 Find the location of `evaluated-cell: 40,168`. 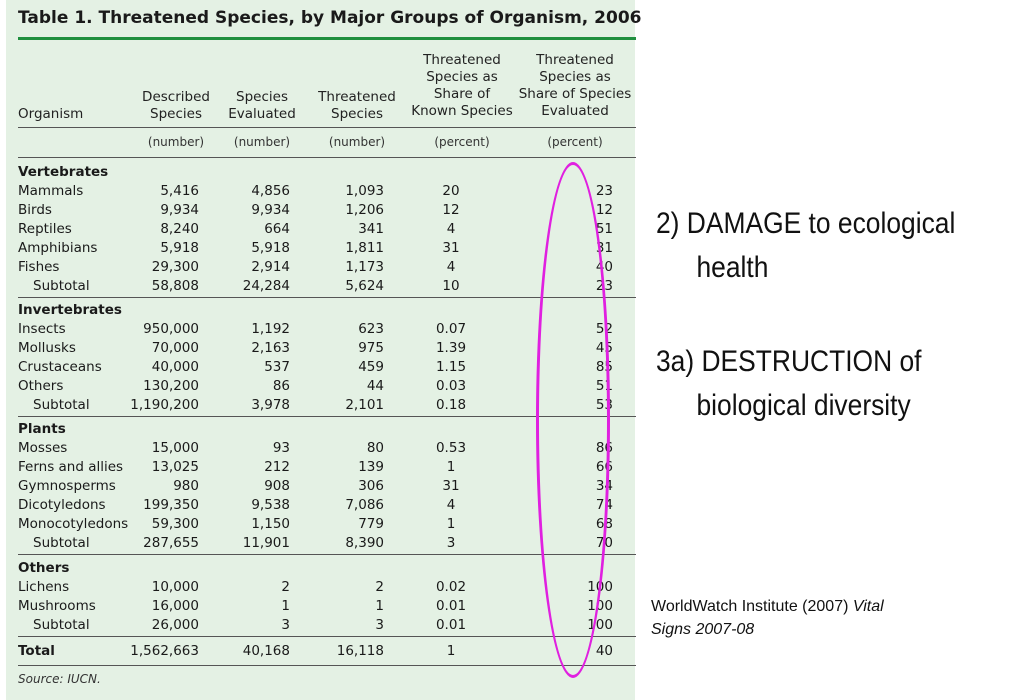

evaluated-cell: 40,168 is located at coordinates (266, 651).